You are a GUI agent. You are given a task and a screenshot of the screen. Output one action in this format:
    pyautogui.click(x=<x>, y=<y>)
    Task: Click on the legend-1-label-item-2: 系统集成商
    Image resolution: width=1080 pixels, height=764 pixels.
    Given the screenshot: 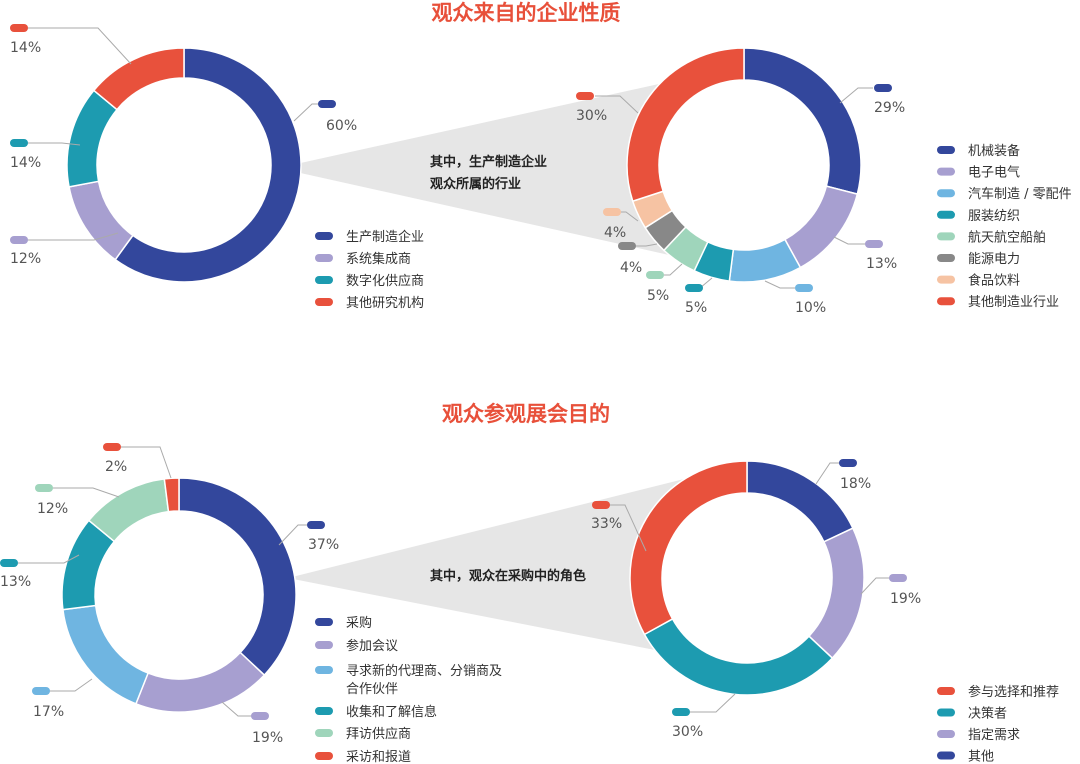 What is the action you would take?
    pyautogui.click(x=378, y=259)
    